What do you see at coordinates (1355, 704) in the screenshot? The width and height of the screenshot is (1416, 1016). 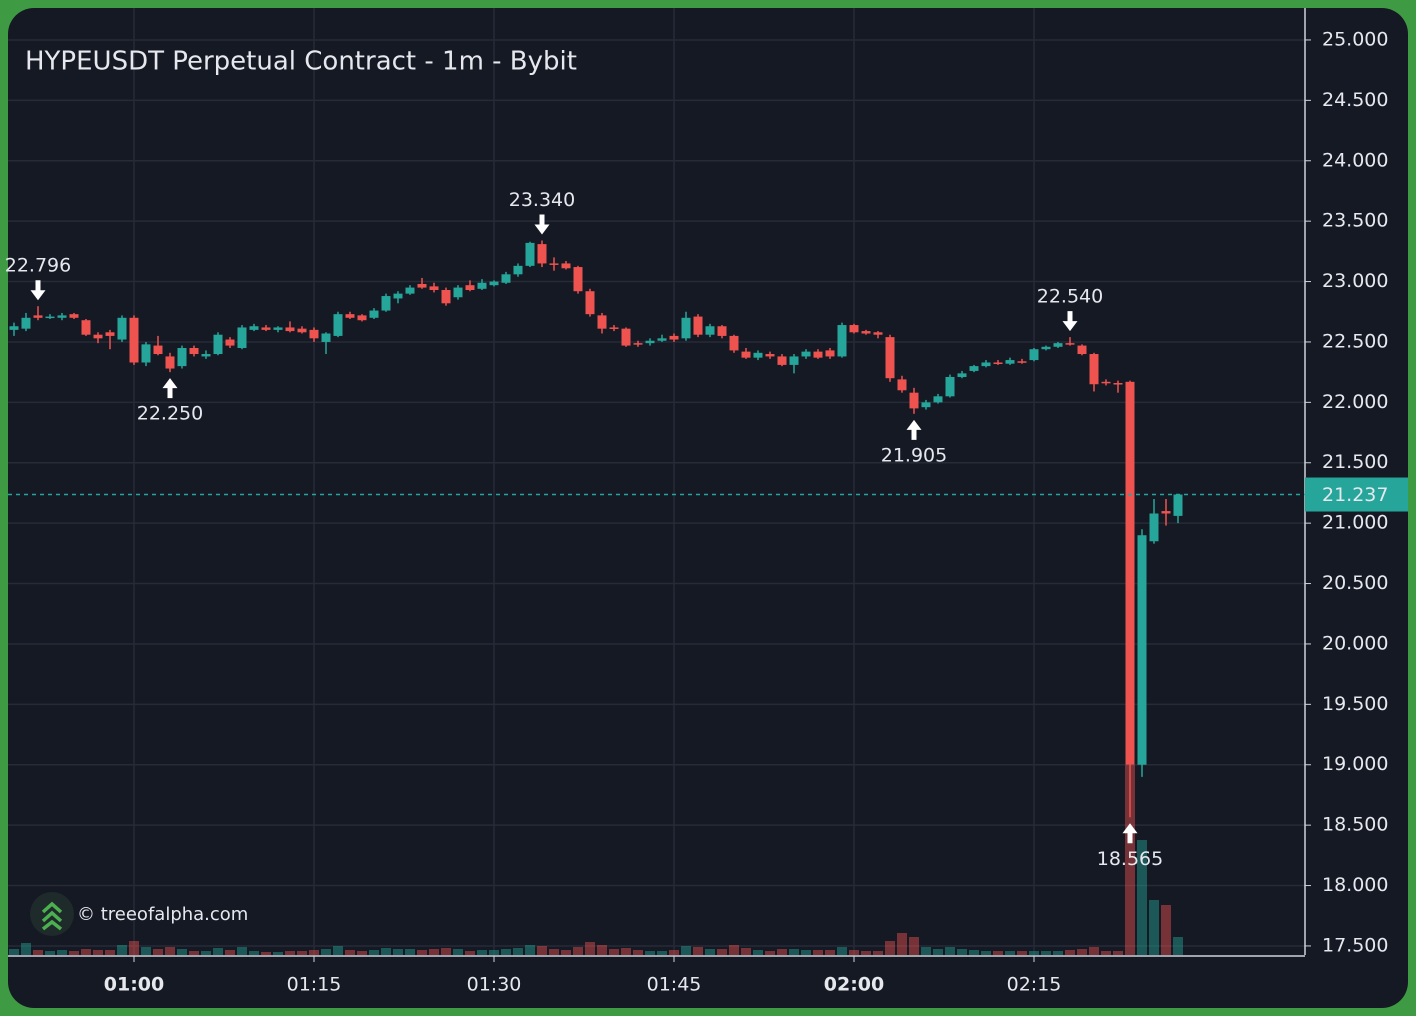 I see `y-tick-label: 19.500` at bounding box center [1355, 704].